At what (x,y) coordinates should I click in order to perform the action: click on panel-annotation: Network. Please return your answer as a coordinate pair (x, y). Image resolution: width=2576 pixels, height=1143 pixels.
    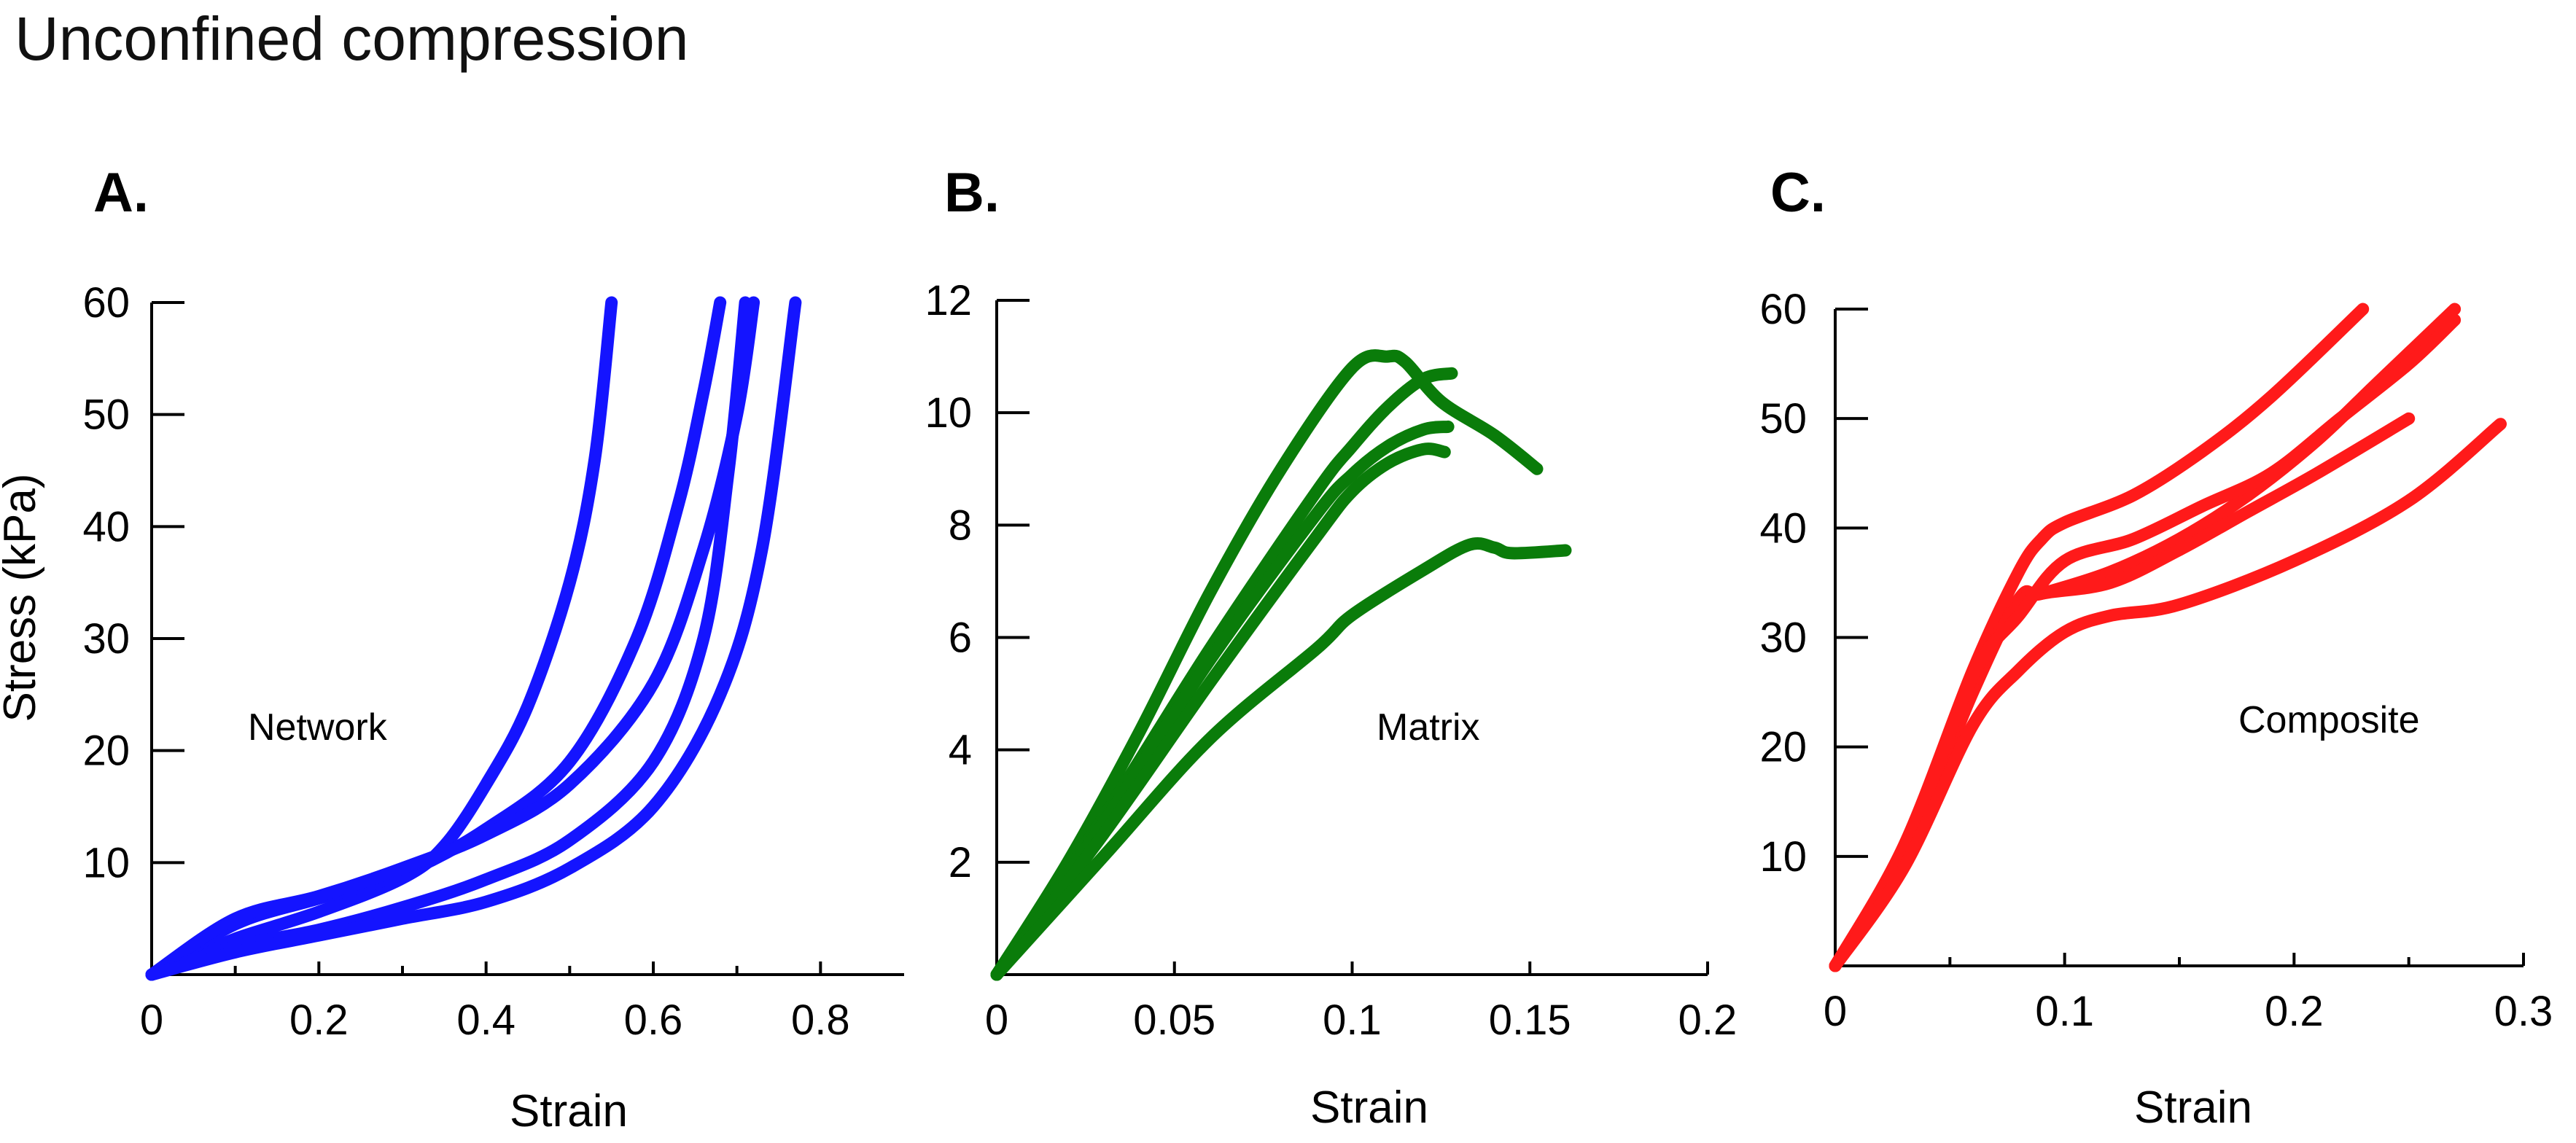
    Looking at the image, I should click on (318, 727).